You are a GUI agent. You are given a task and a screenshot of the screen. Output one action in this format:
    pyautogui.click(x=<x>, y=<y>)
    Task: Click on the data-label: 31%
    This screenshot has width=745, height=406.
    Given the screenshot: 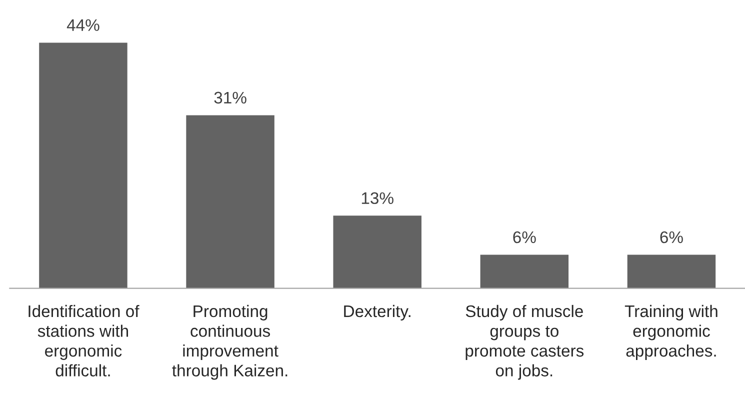 What is the action you would take?
    pyautogui.click(x=230, y=98)
    